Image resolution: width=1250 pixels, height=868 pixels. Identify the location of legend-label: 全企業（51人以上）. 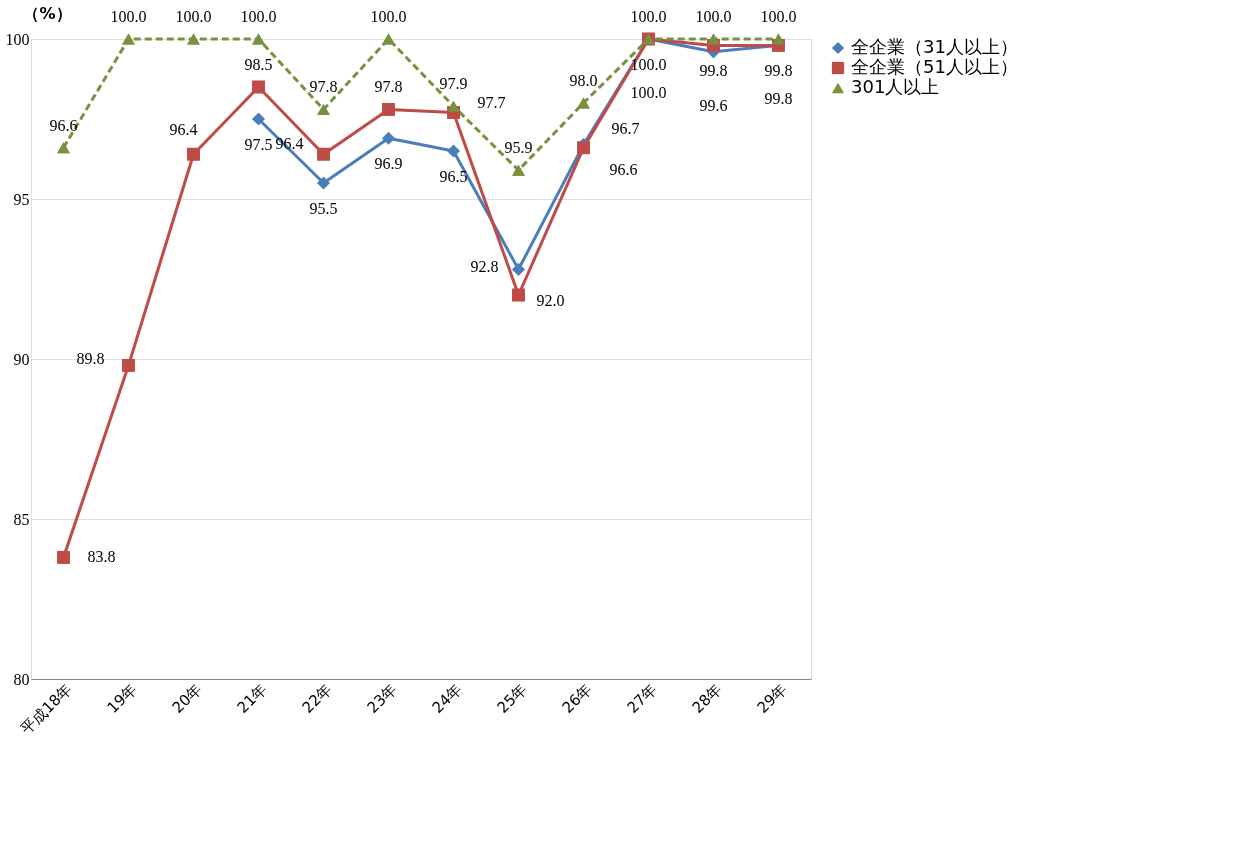
(934, 66).